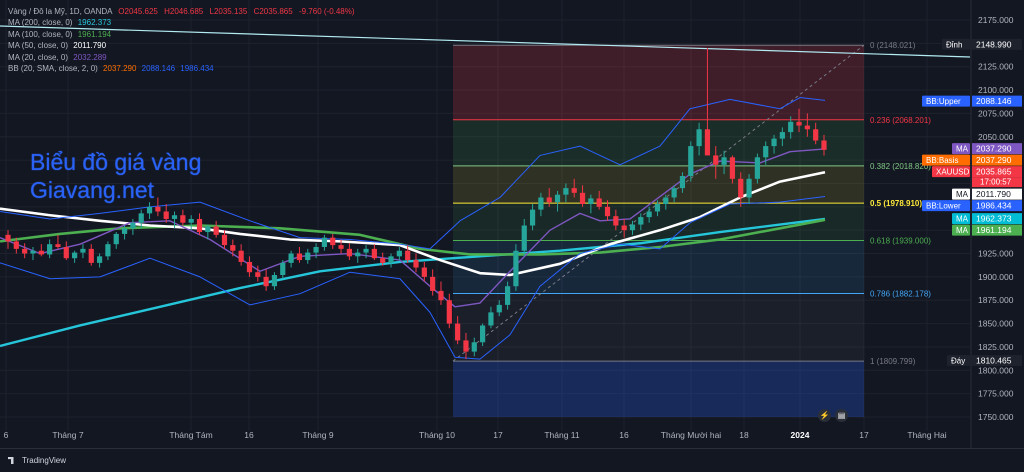  I want to click on watermark: Biểu đồ giá vàng Giavang.net, so click(115, 176).